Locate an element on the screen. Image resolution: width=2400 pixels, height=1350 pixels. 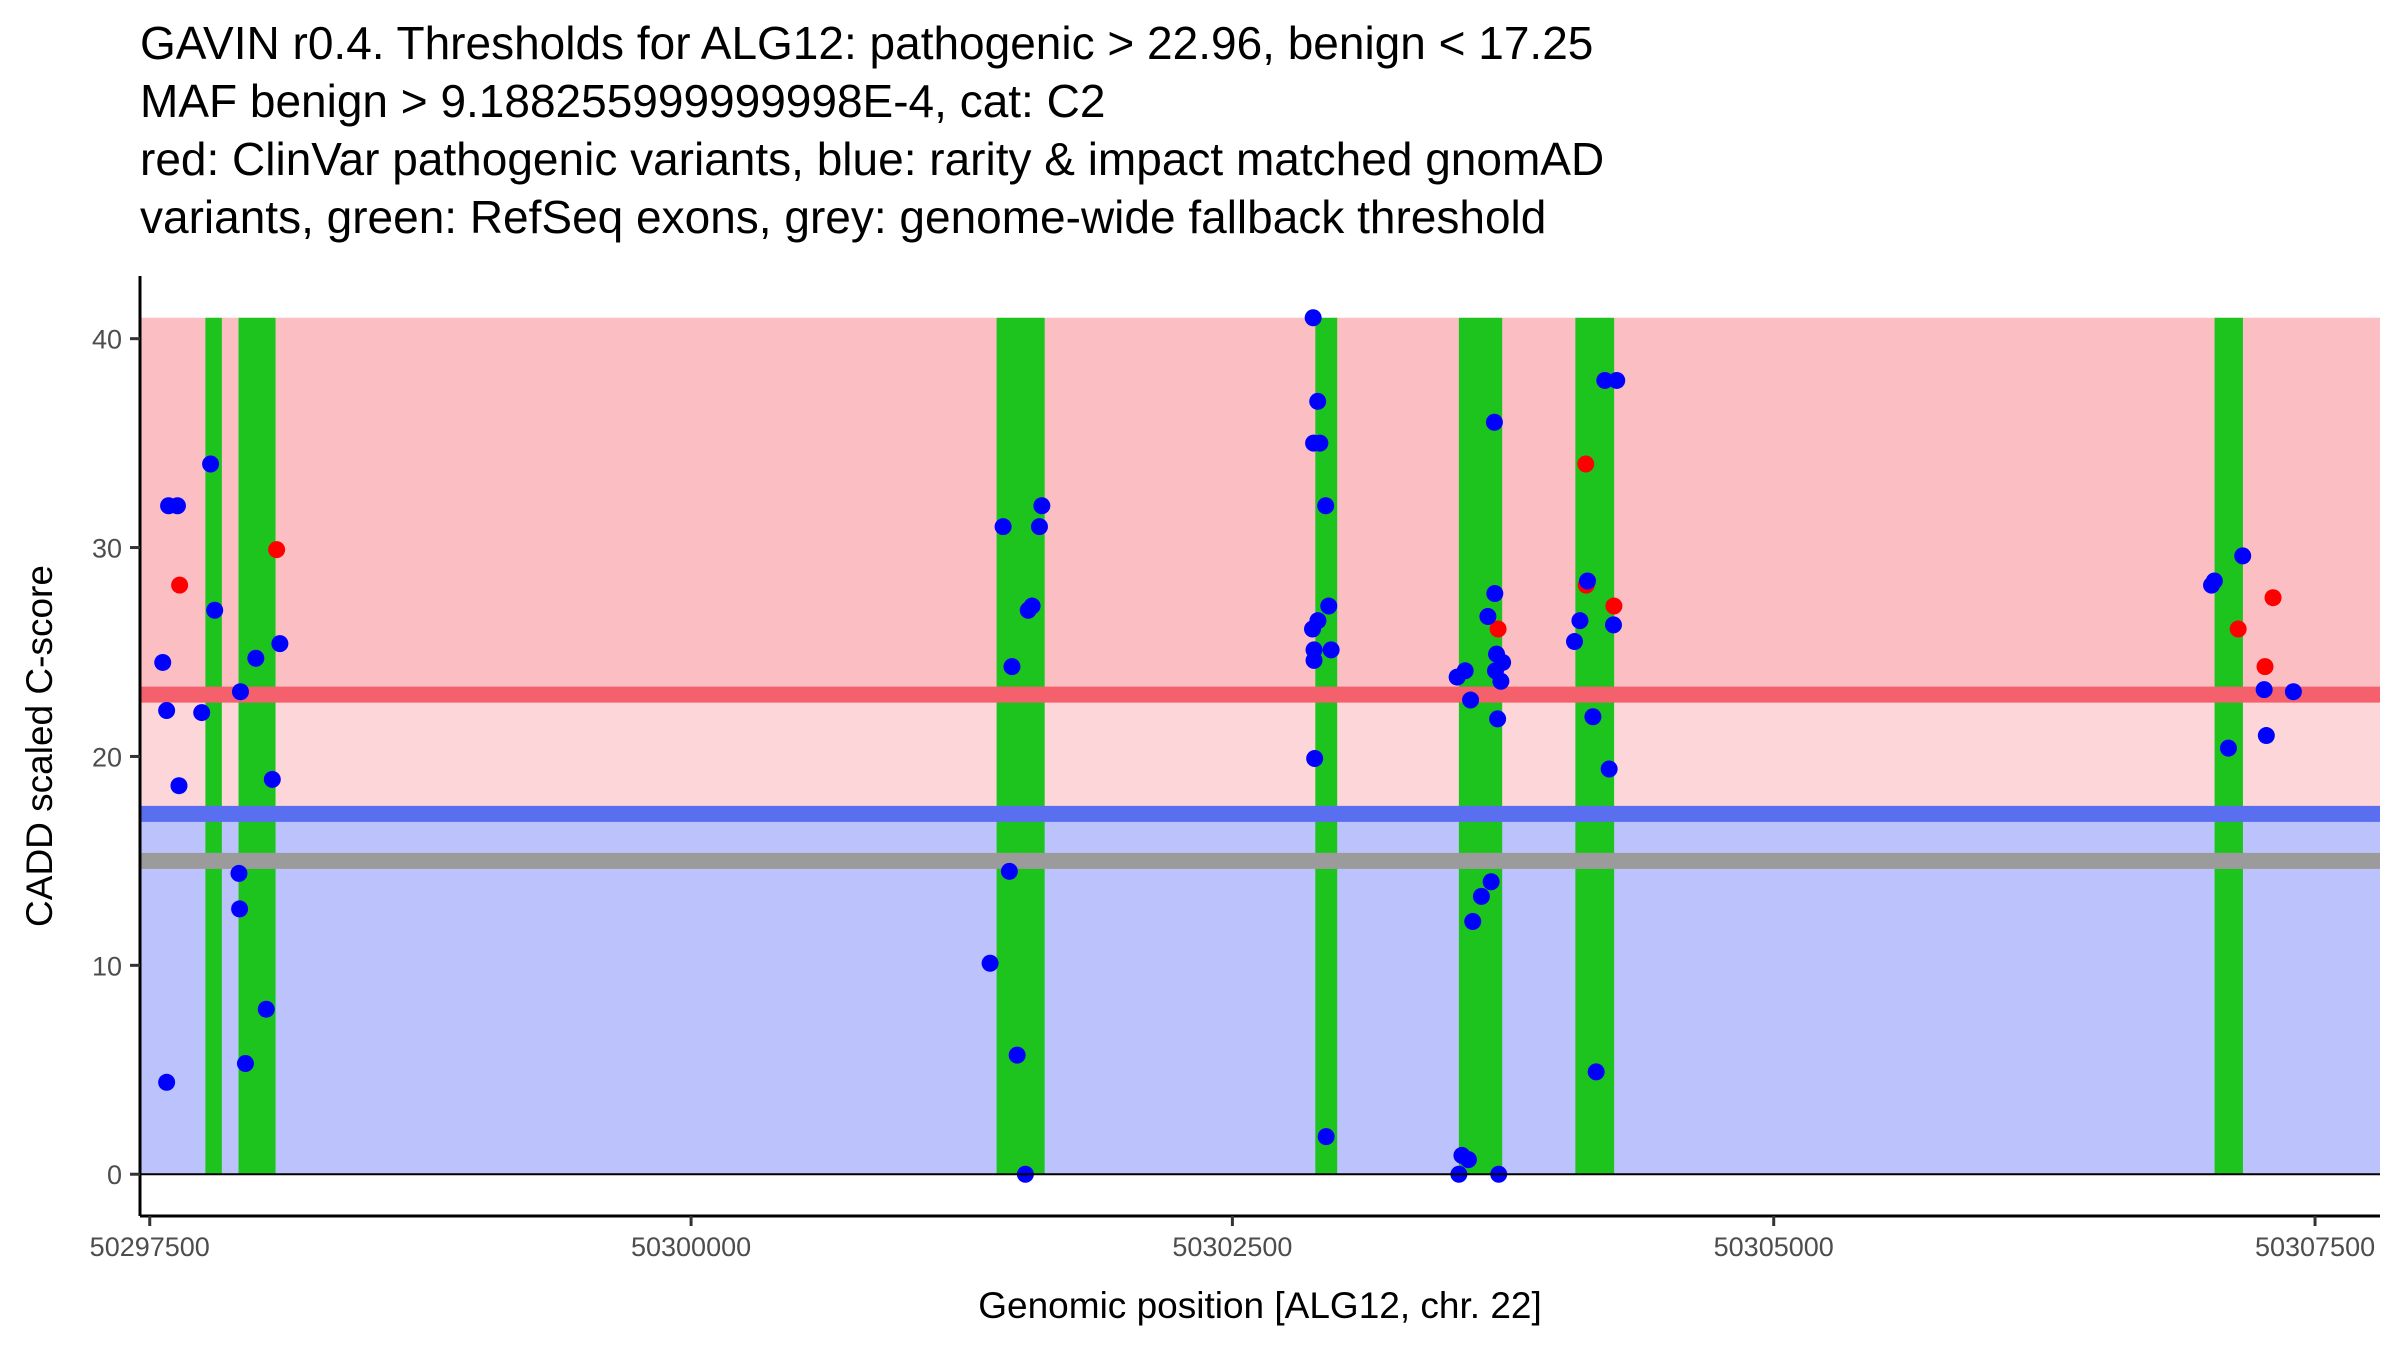
x-tick-label: 50302500 is located at coordinates (1232, 1247).